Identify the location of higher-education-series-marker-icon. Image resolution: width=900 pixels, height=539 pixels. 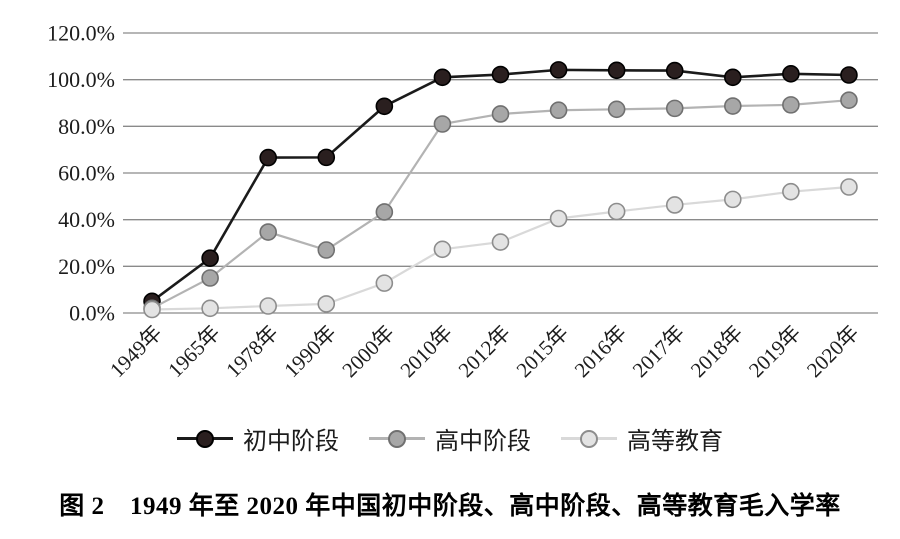
(589, 438).